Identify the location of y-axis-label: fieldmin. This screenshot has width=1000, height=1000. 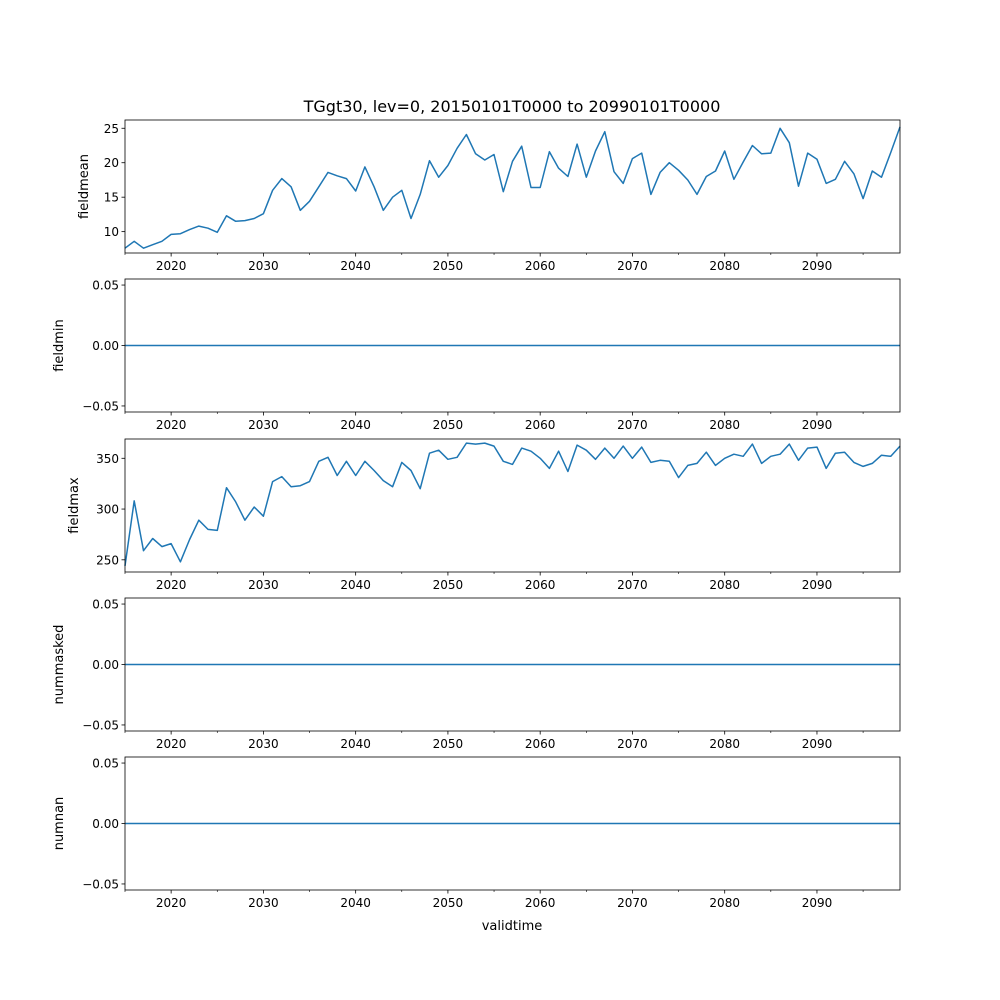
(59, 345).